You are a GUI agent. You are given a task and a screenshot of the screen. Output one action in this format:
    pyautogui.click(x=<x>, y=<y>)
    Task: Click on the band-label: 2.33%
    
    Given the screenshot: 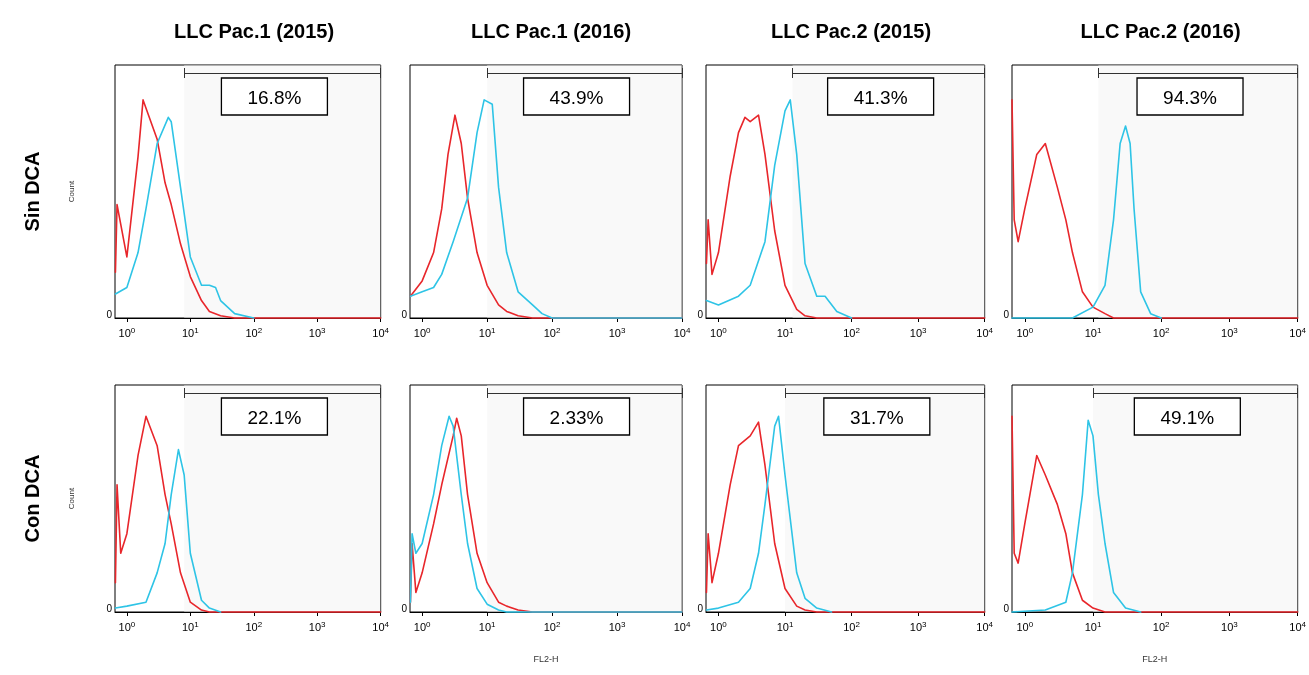 What is the action you would take?
    pyautogui.click(x=576, y=417)
    